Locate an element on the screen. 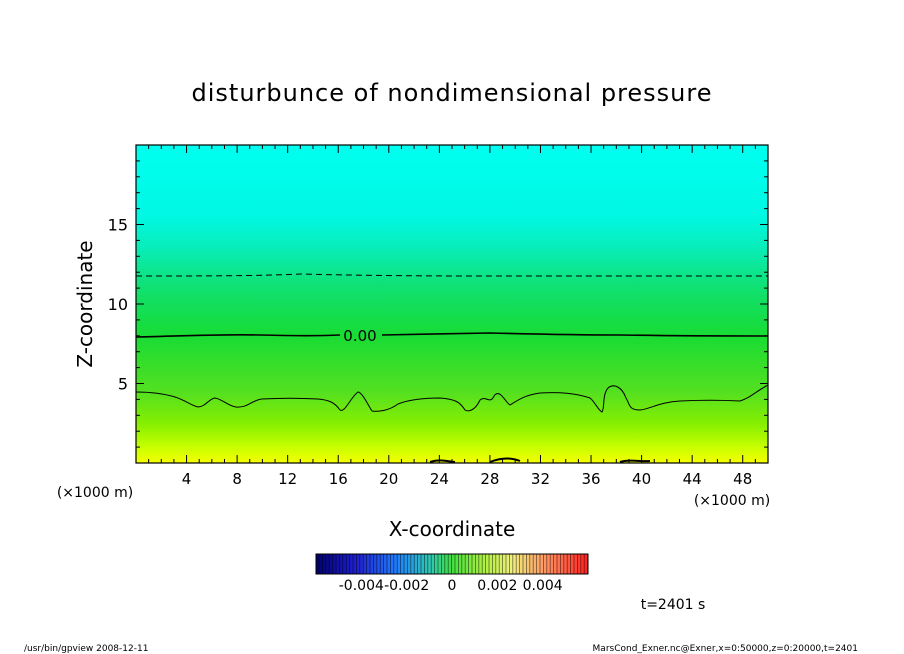  x-tick-label: 12 is located at coordinates (287, 479).